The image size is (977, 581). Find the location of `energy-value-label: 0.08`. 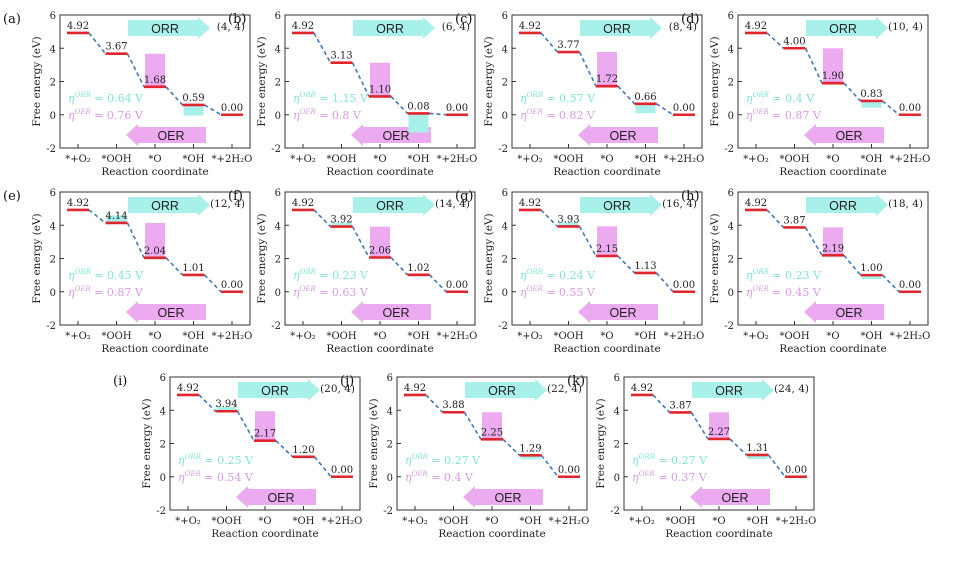

energy-value-label: 0.08 is located at coordinates (418, 106).